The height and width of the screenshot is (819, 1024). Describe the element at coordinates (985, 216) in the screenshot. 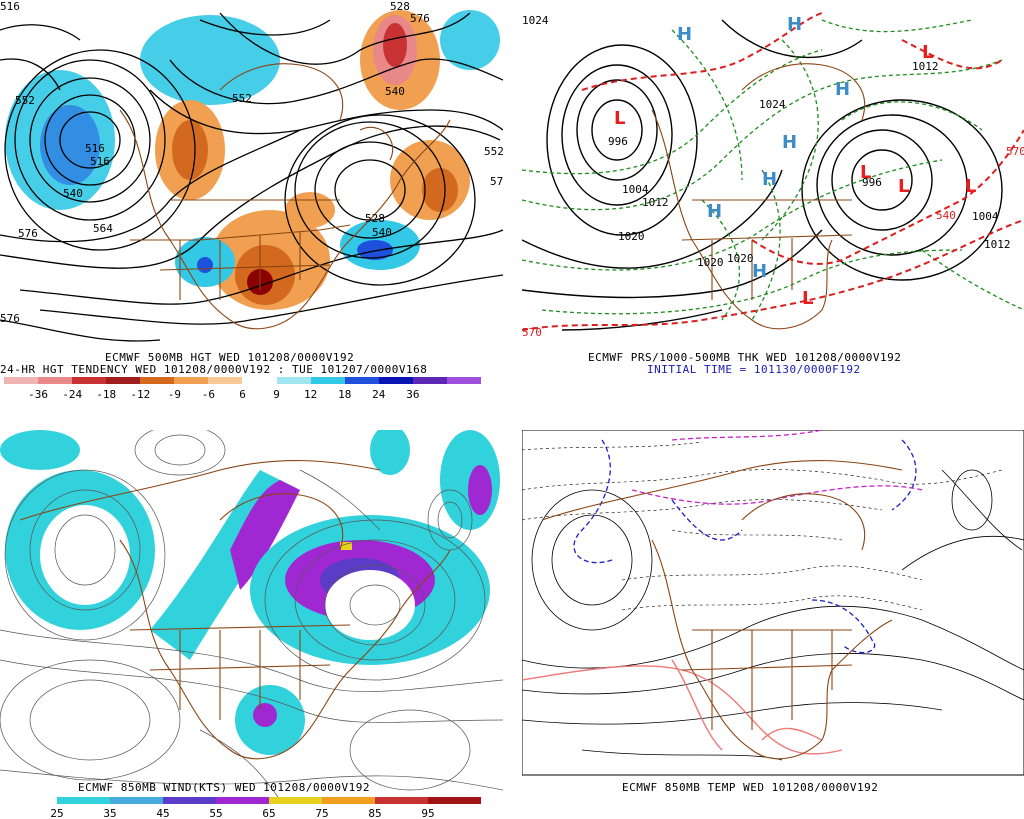

I see `isobar-label: 1004` at that location.